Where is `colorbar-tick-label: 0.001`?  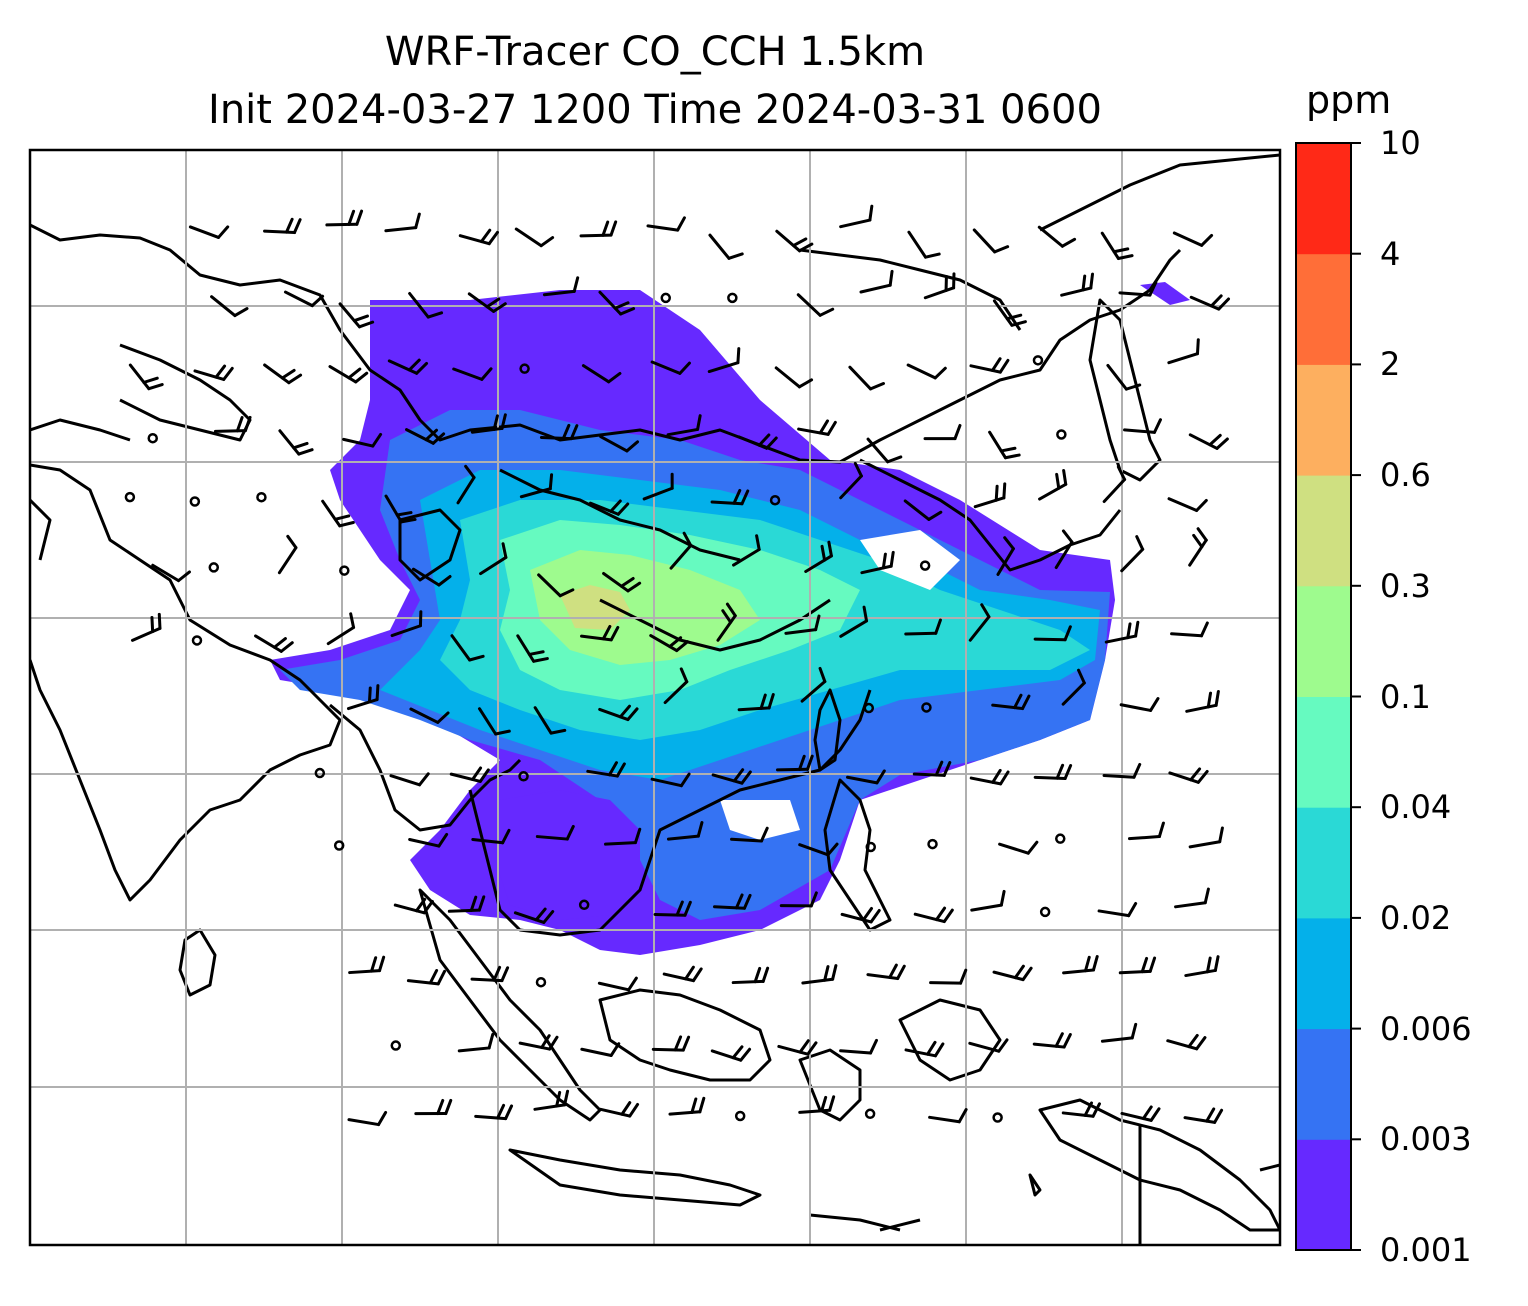 colorbar-tick-label: 0.001 is located at coordinates (1426, 1250).